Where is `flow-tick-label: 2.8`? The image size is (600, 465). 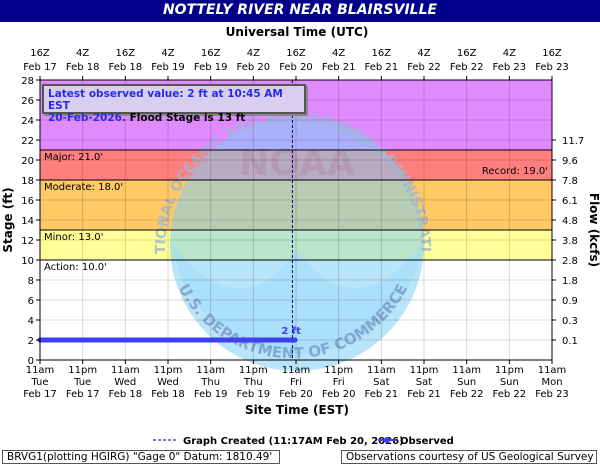
flow-tick-label: 2.8 is located at coordinates (570, 261).